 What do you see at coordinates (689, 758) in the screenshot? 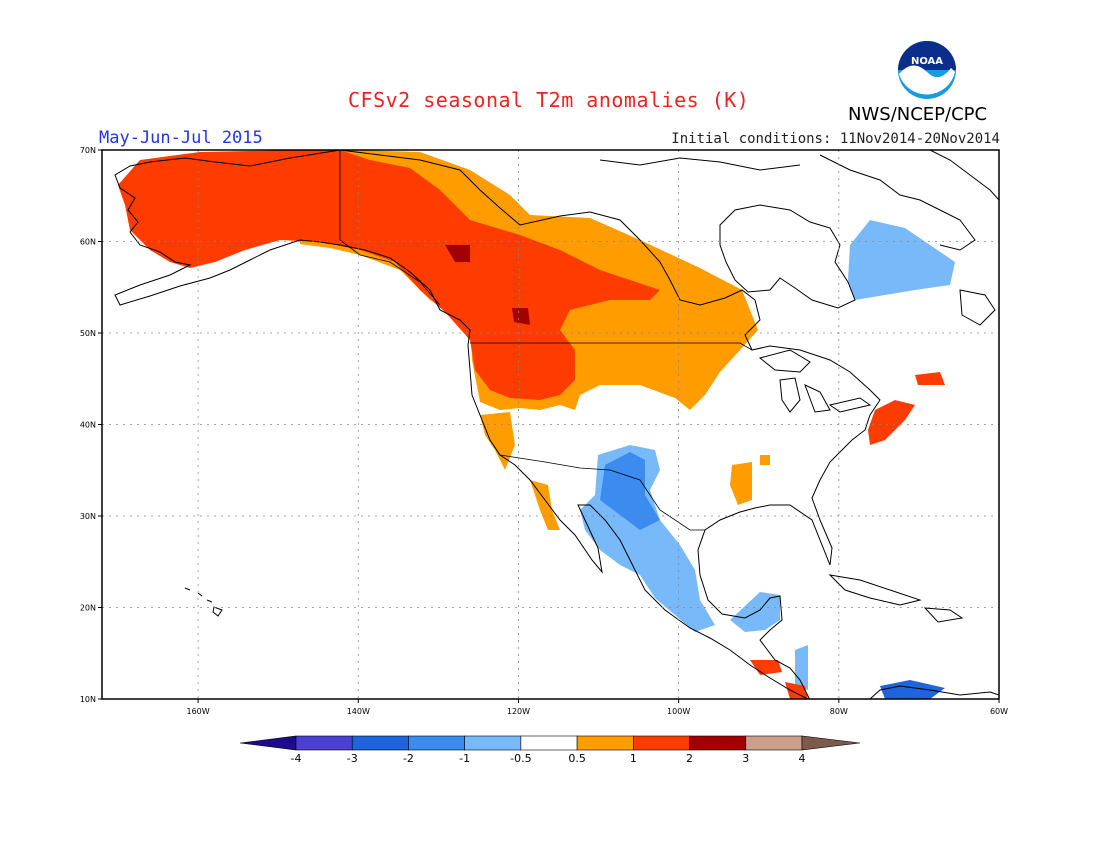
I see `colorbar-label: 2` at bounding box center [689, 758].